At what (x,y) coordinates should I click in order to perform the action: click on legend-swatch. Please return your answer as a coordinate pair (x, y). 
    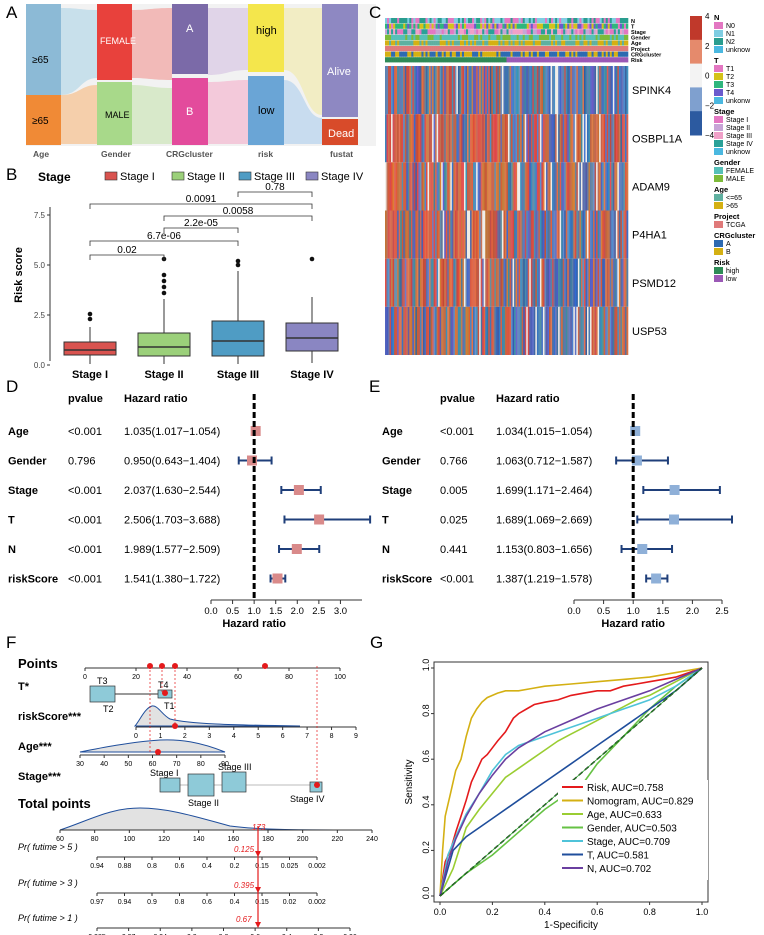
    Looking at the image, I should click on (718, 278).